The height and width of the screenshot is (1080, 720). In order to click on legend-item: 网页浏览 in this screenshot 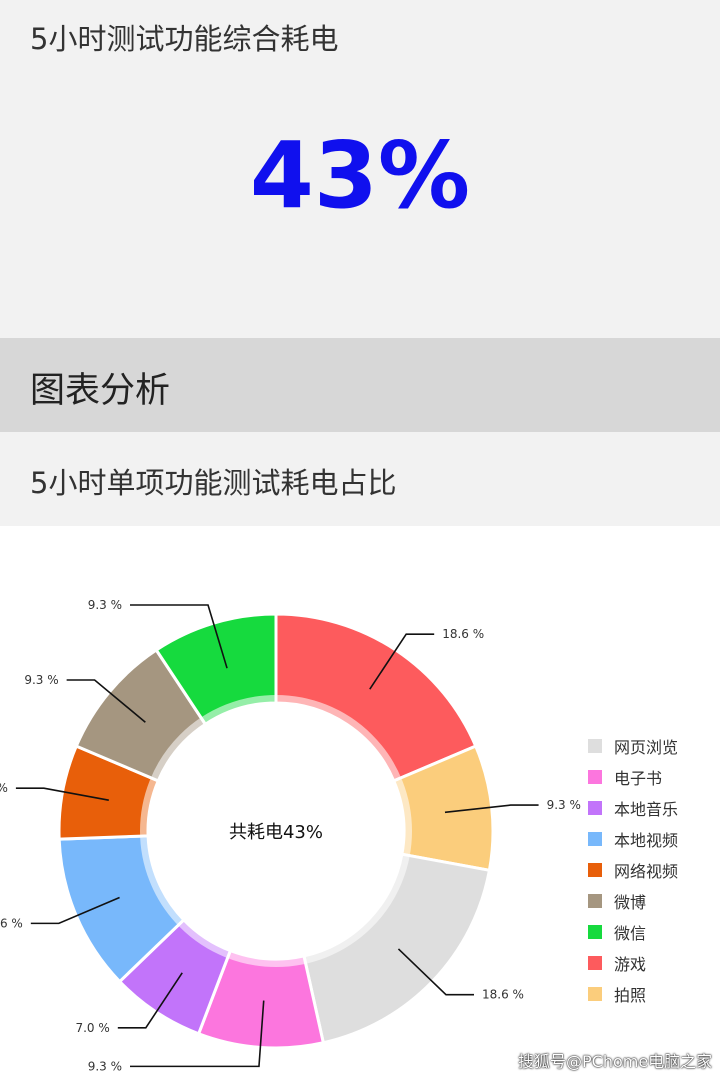, I will do `click(633, 745)`.